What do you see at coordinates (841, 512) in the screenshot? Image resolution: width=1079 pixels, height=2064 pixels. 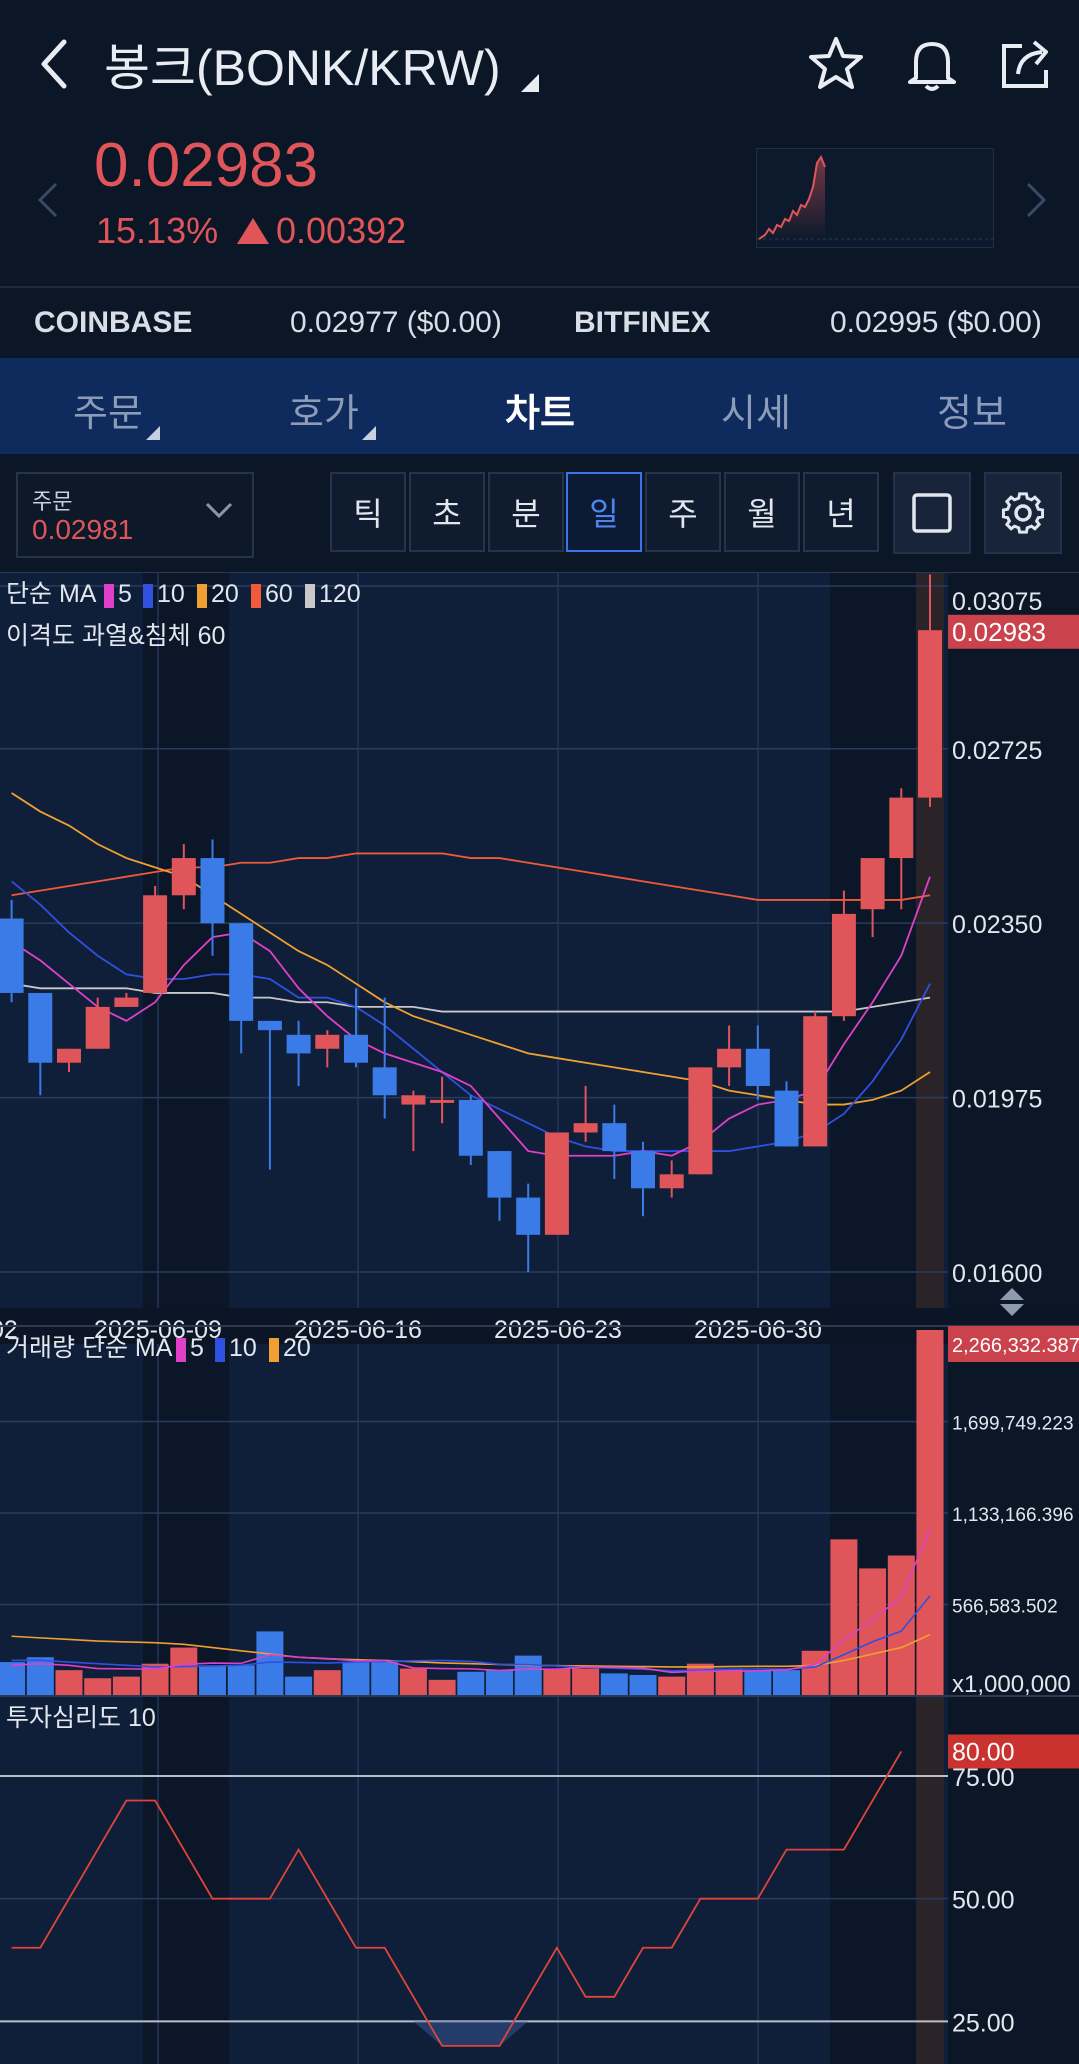 I see `period-year: 년` at bounding box center [841, 512].